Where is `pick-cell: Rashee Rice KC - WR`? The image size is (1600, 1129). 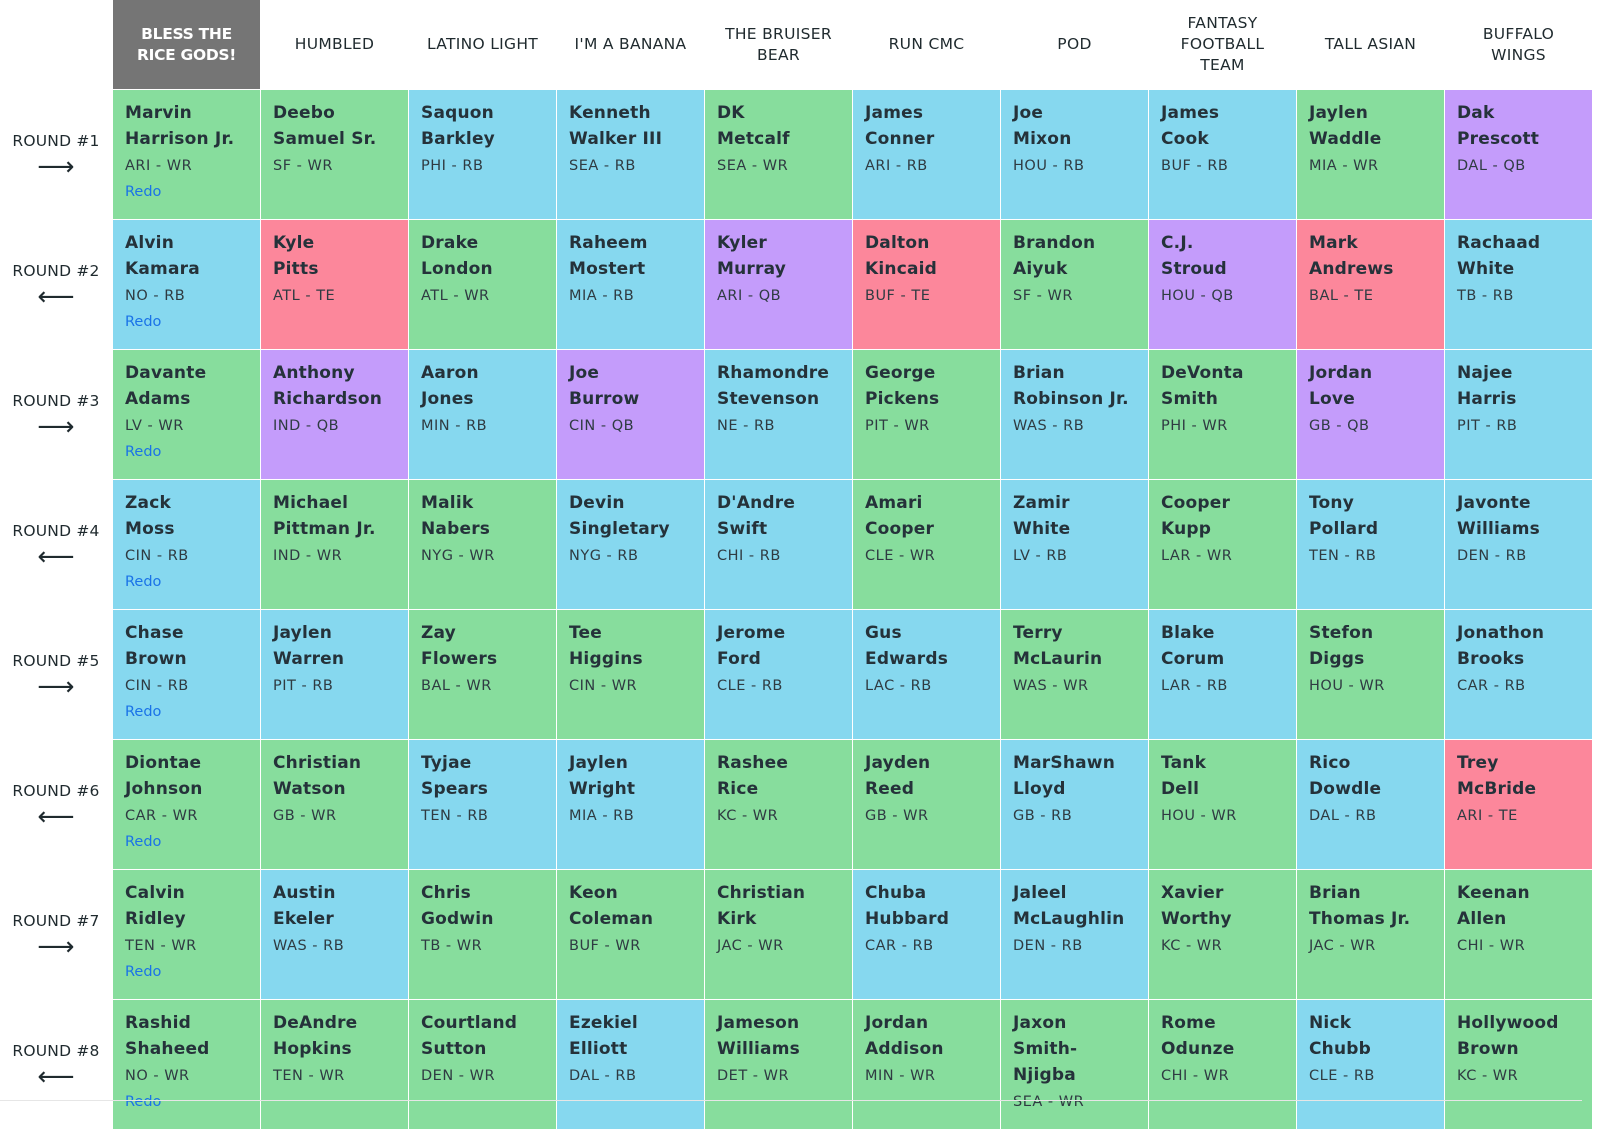 pick-cell: Rashee Rice KC - WR is located at coordinates (778, 804).